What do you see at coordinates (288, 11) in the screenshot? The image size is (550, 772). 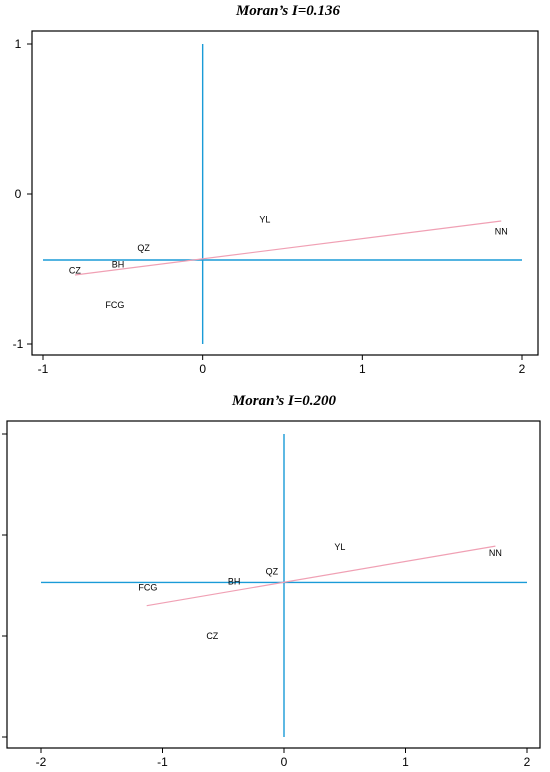 I see `panel-1-title: Moran’s I=0.136` at bounding box center [288, 11].